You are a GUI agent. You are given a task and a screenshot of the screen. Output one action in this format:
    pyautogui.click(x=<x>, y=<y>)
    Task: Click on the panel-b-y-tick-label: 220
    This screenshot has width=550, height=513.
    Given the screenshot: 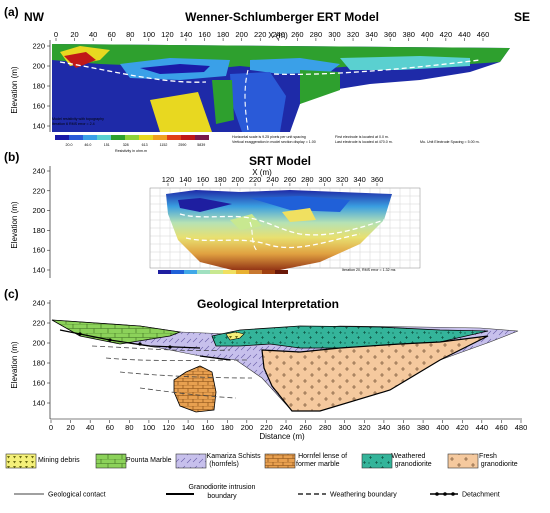 What is the action you would take?
    pyautogui.click(x=38, y=190)
    